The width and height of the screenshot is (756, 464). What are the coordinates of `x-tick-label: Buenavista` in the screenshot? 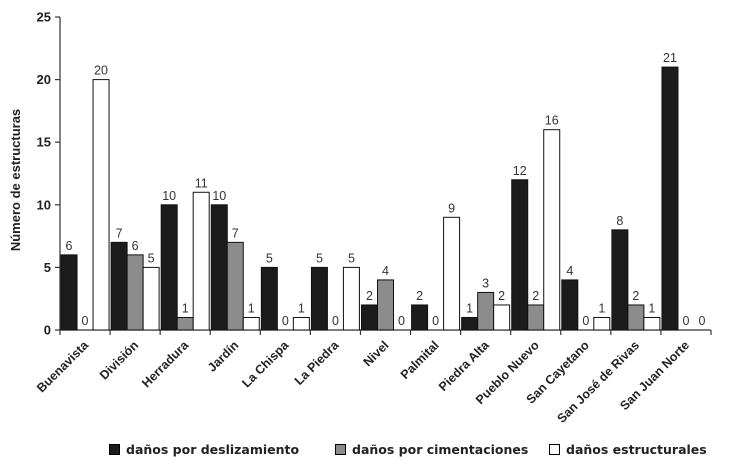 It's located at (63, 366).